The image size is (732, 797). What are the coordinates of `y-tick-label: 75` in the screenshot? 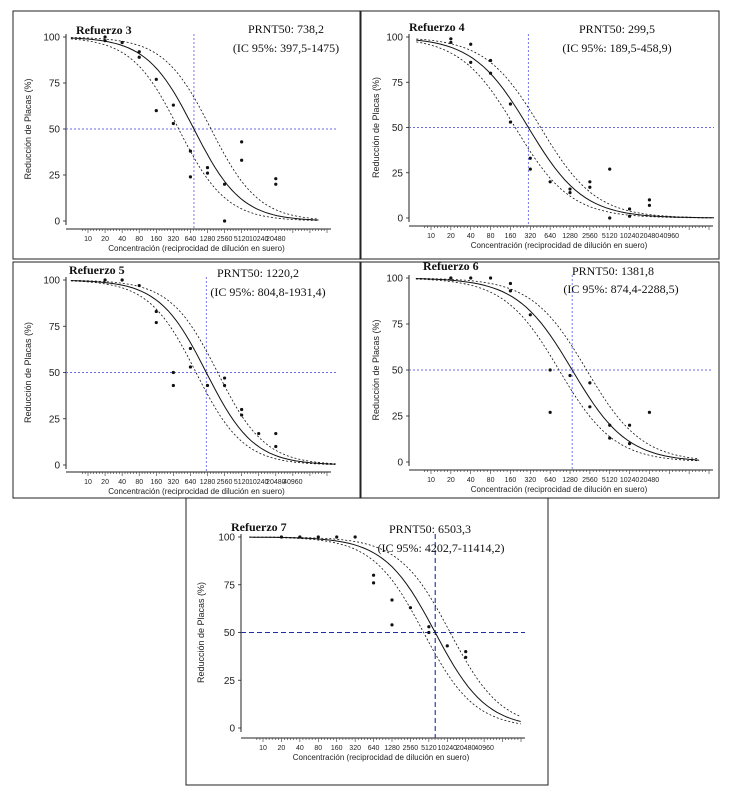 It's located at (55, 327).